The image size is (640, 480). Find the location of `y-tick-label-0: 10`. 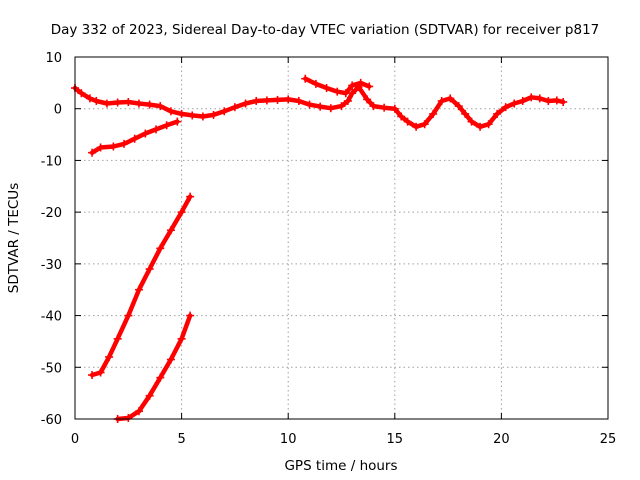

y-tick-label-0: 10 is located at coordinates (53, 58).